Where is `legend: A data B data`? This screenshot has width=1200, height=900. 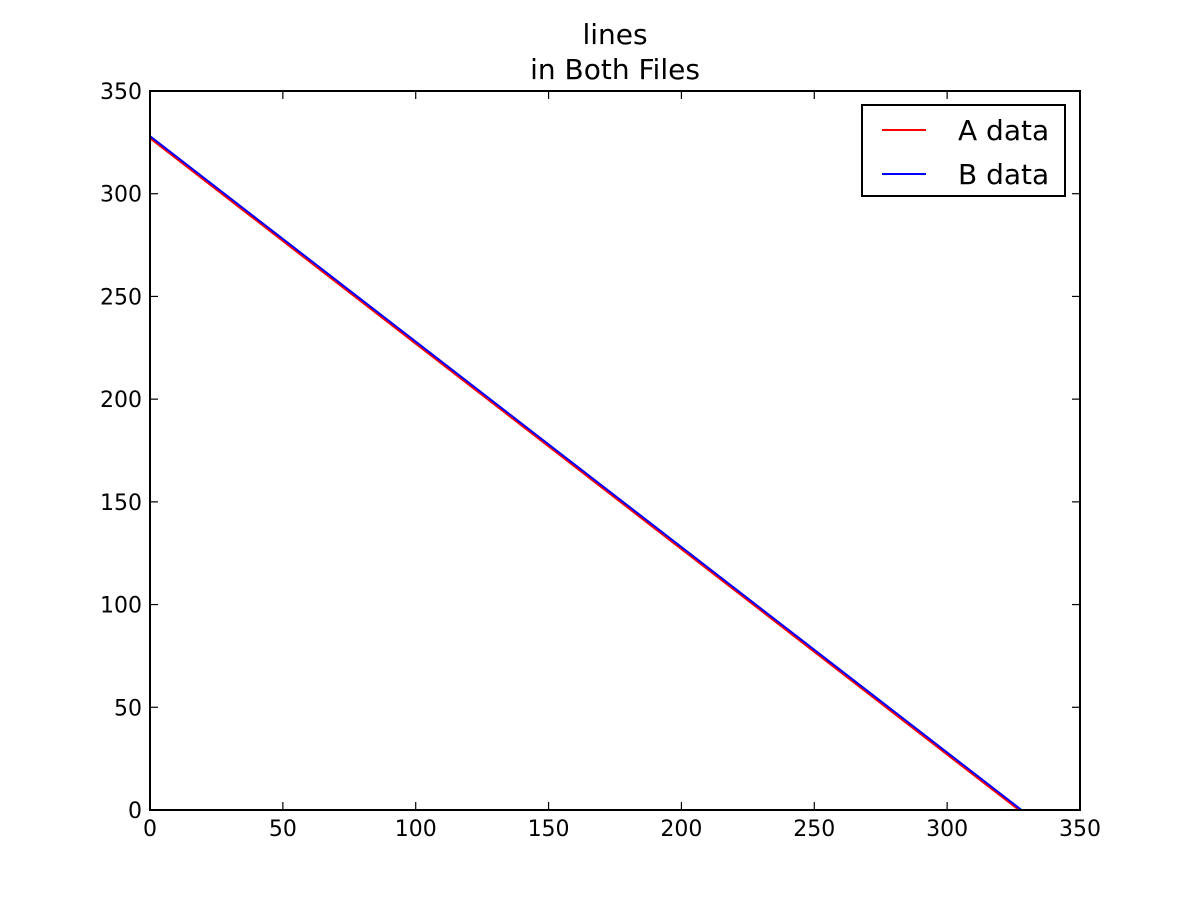
legend: A data B data is located at coordinates (963, 150).